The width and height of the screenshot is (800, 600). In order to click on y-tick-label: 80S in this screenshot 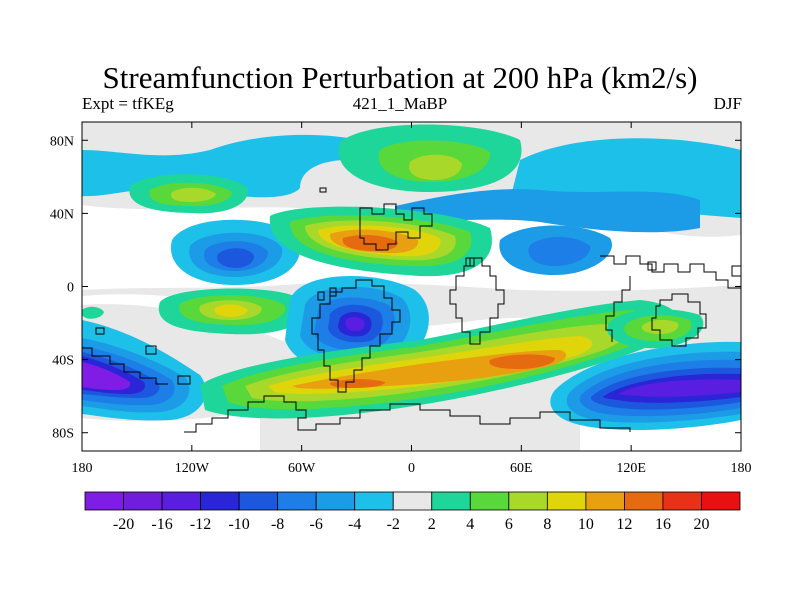, I will do `click(63, 434)`.